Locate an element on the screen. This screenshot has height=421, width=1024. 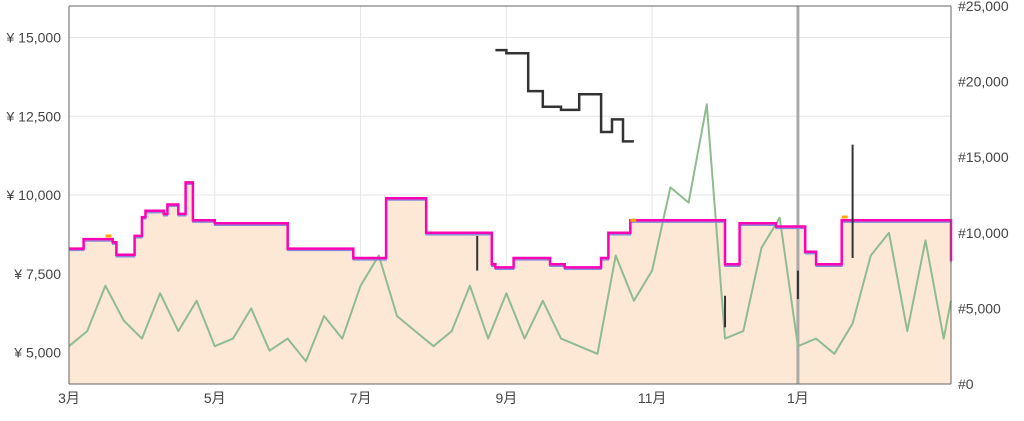
x-tick-label: 7月 is located at coordinates (361, 398).